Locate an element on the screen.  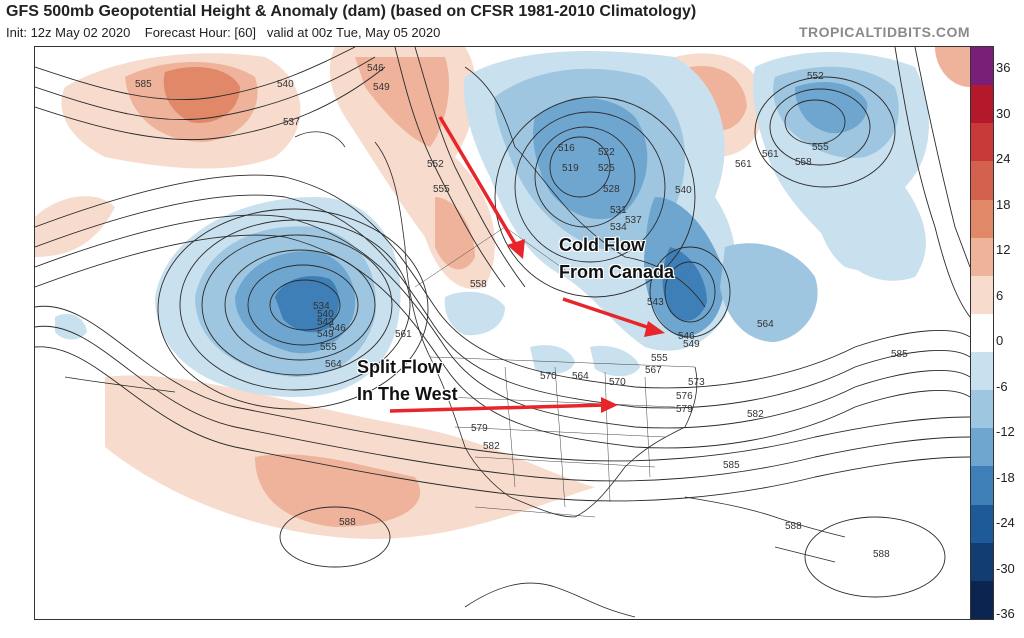
cold-flow-line1: Cold Flow is located at coordinates (602, 245).